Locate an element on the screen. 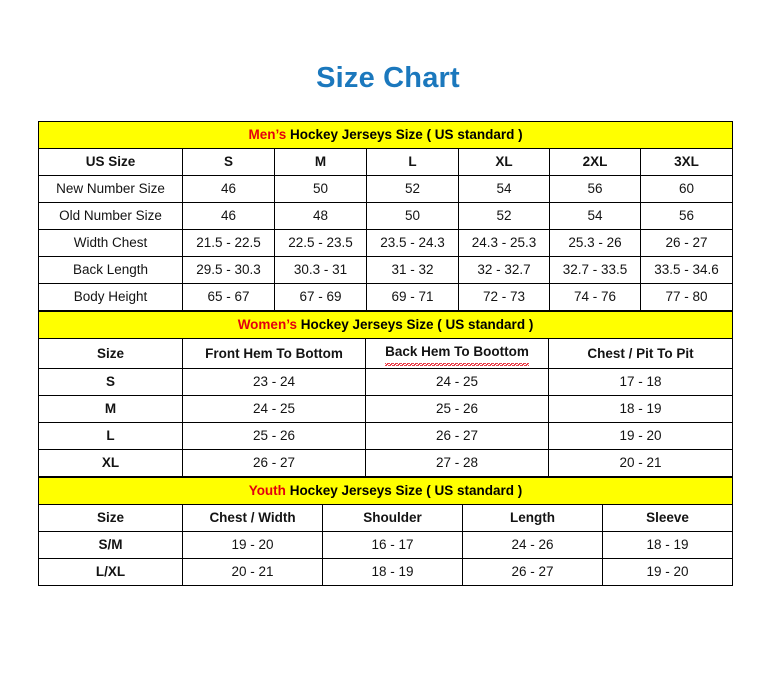  table-cell: 24 - 26 is located at coordinates (532, 545).